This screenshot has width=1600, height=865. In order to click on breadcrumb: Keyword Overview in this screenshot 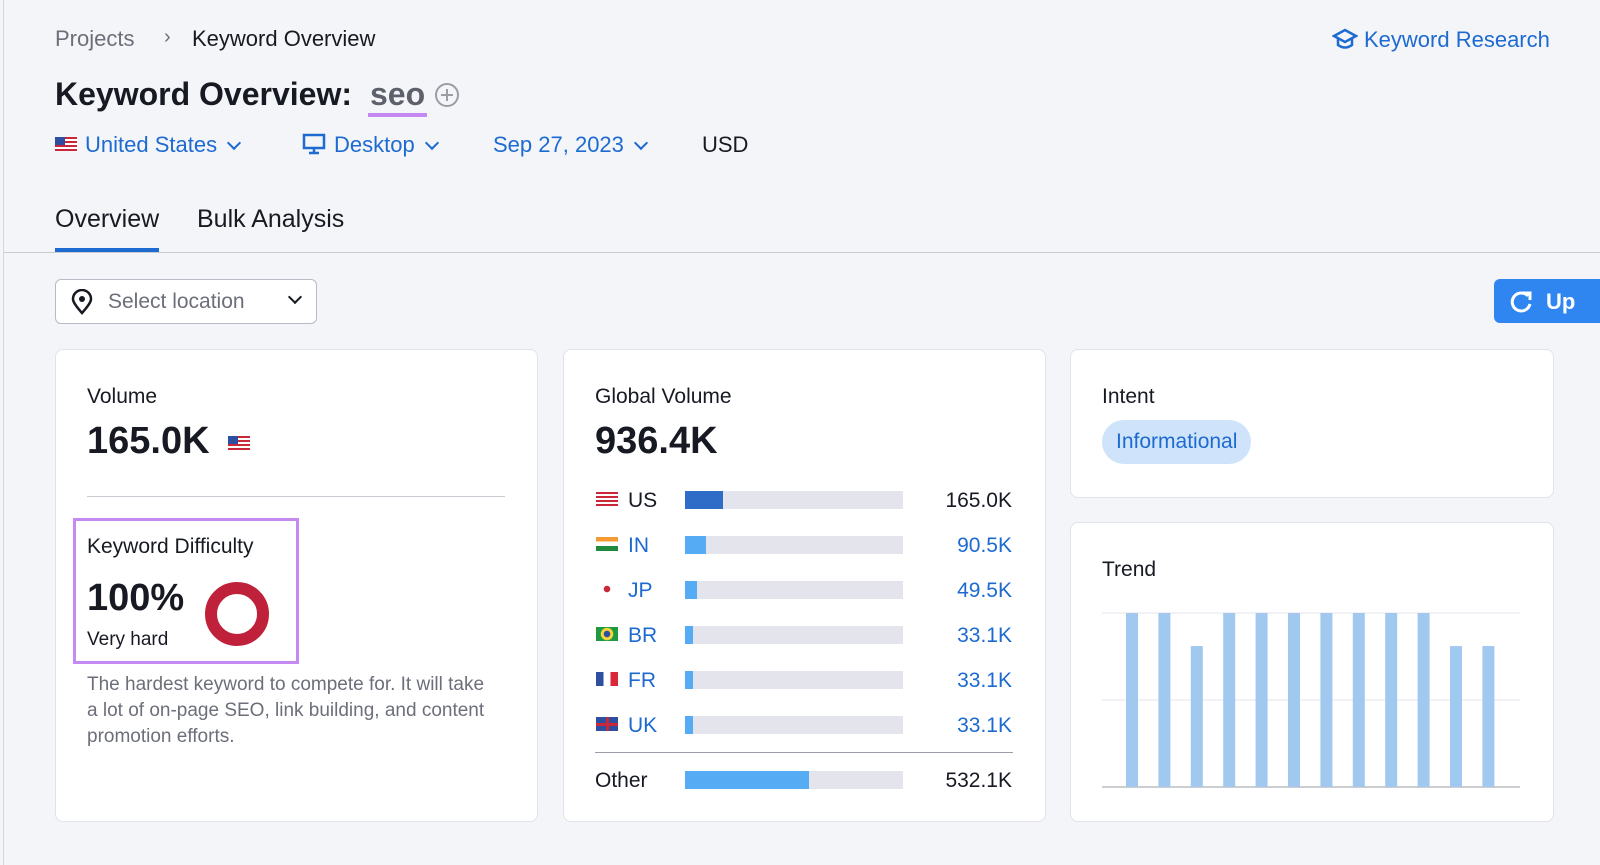, I will do `click(284, 38)`.